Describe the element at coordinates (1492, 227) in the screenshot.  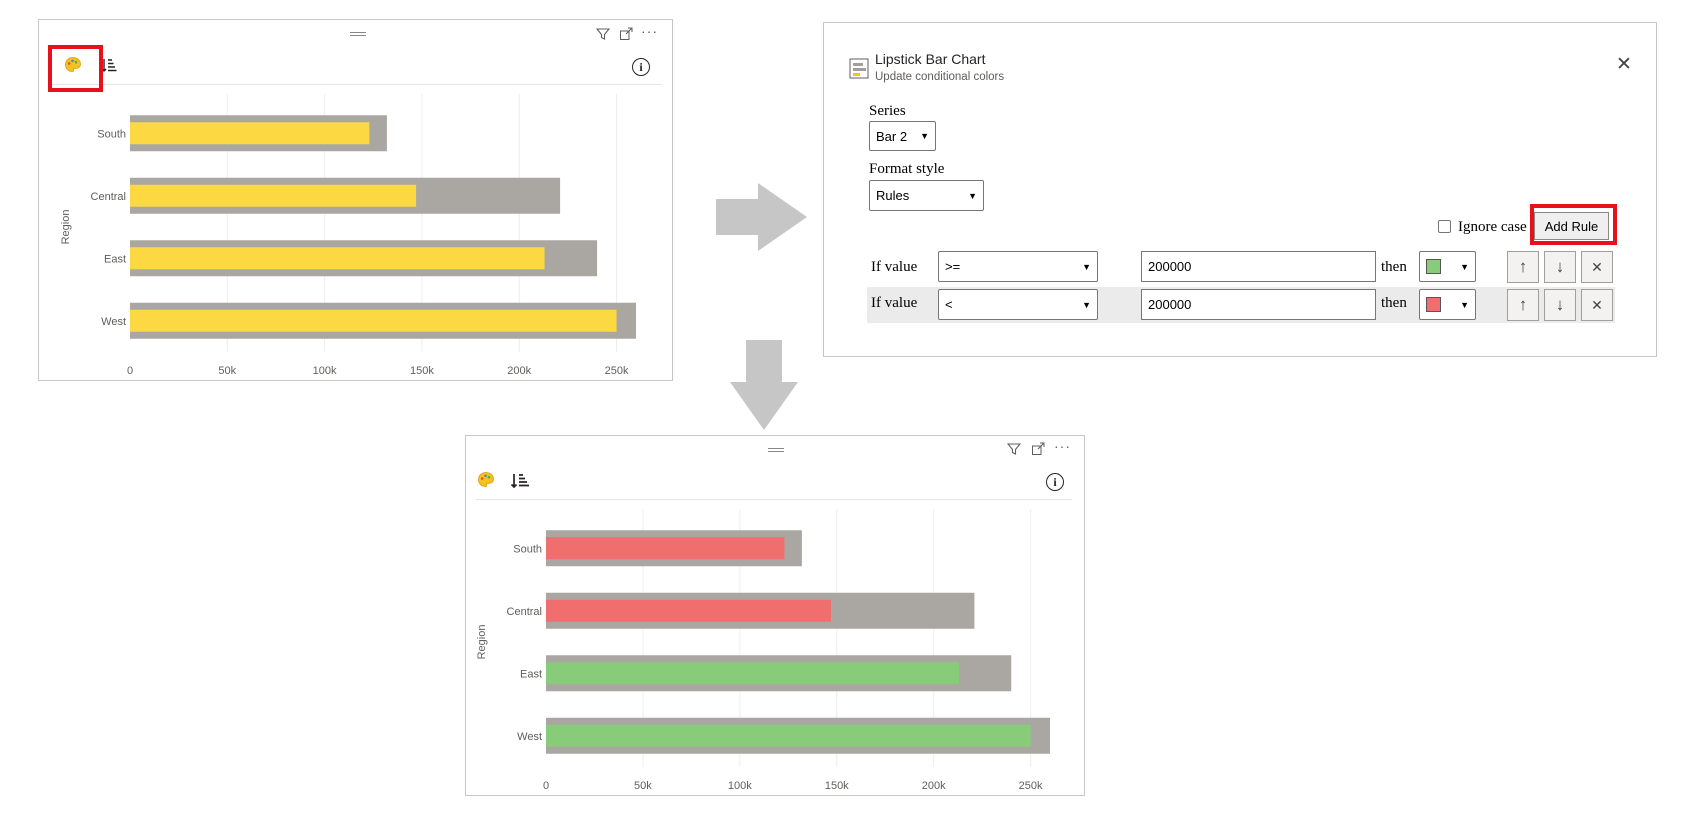
I see `ignore-case-label: Ignore case` at that location.